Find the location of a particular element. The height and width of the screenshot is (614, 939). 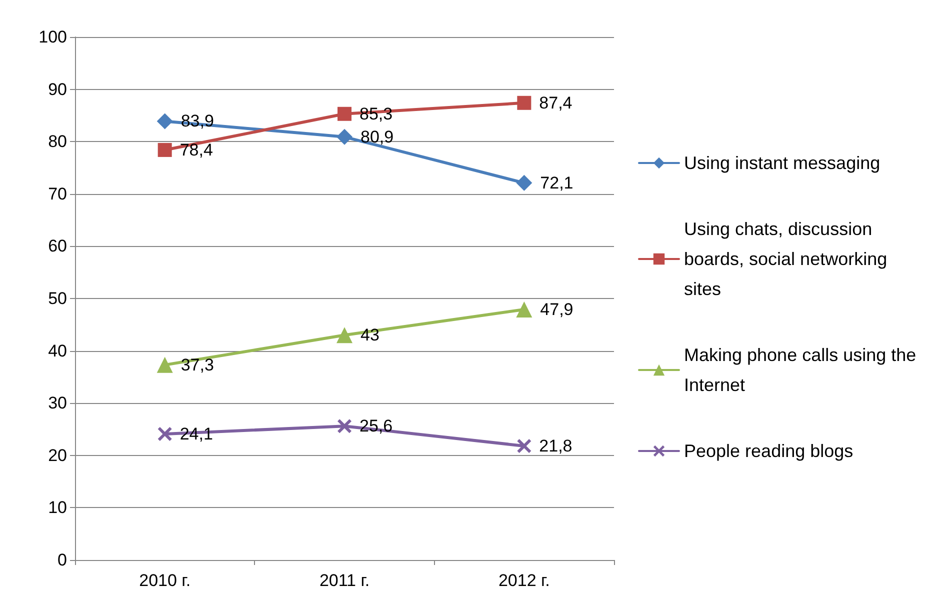

y-tick-label: 80 is located at coordinates (57, 142).